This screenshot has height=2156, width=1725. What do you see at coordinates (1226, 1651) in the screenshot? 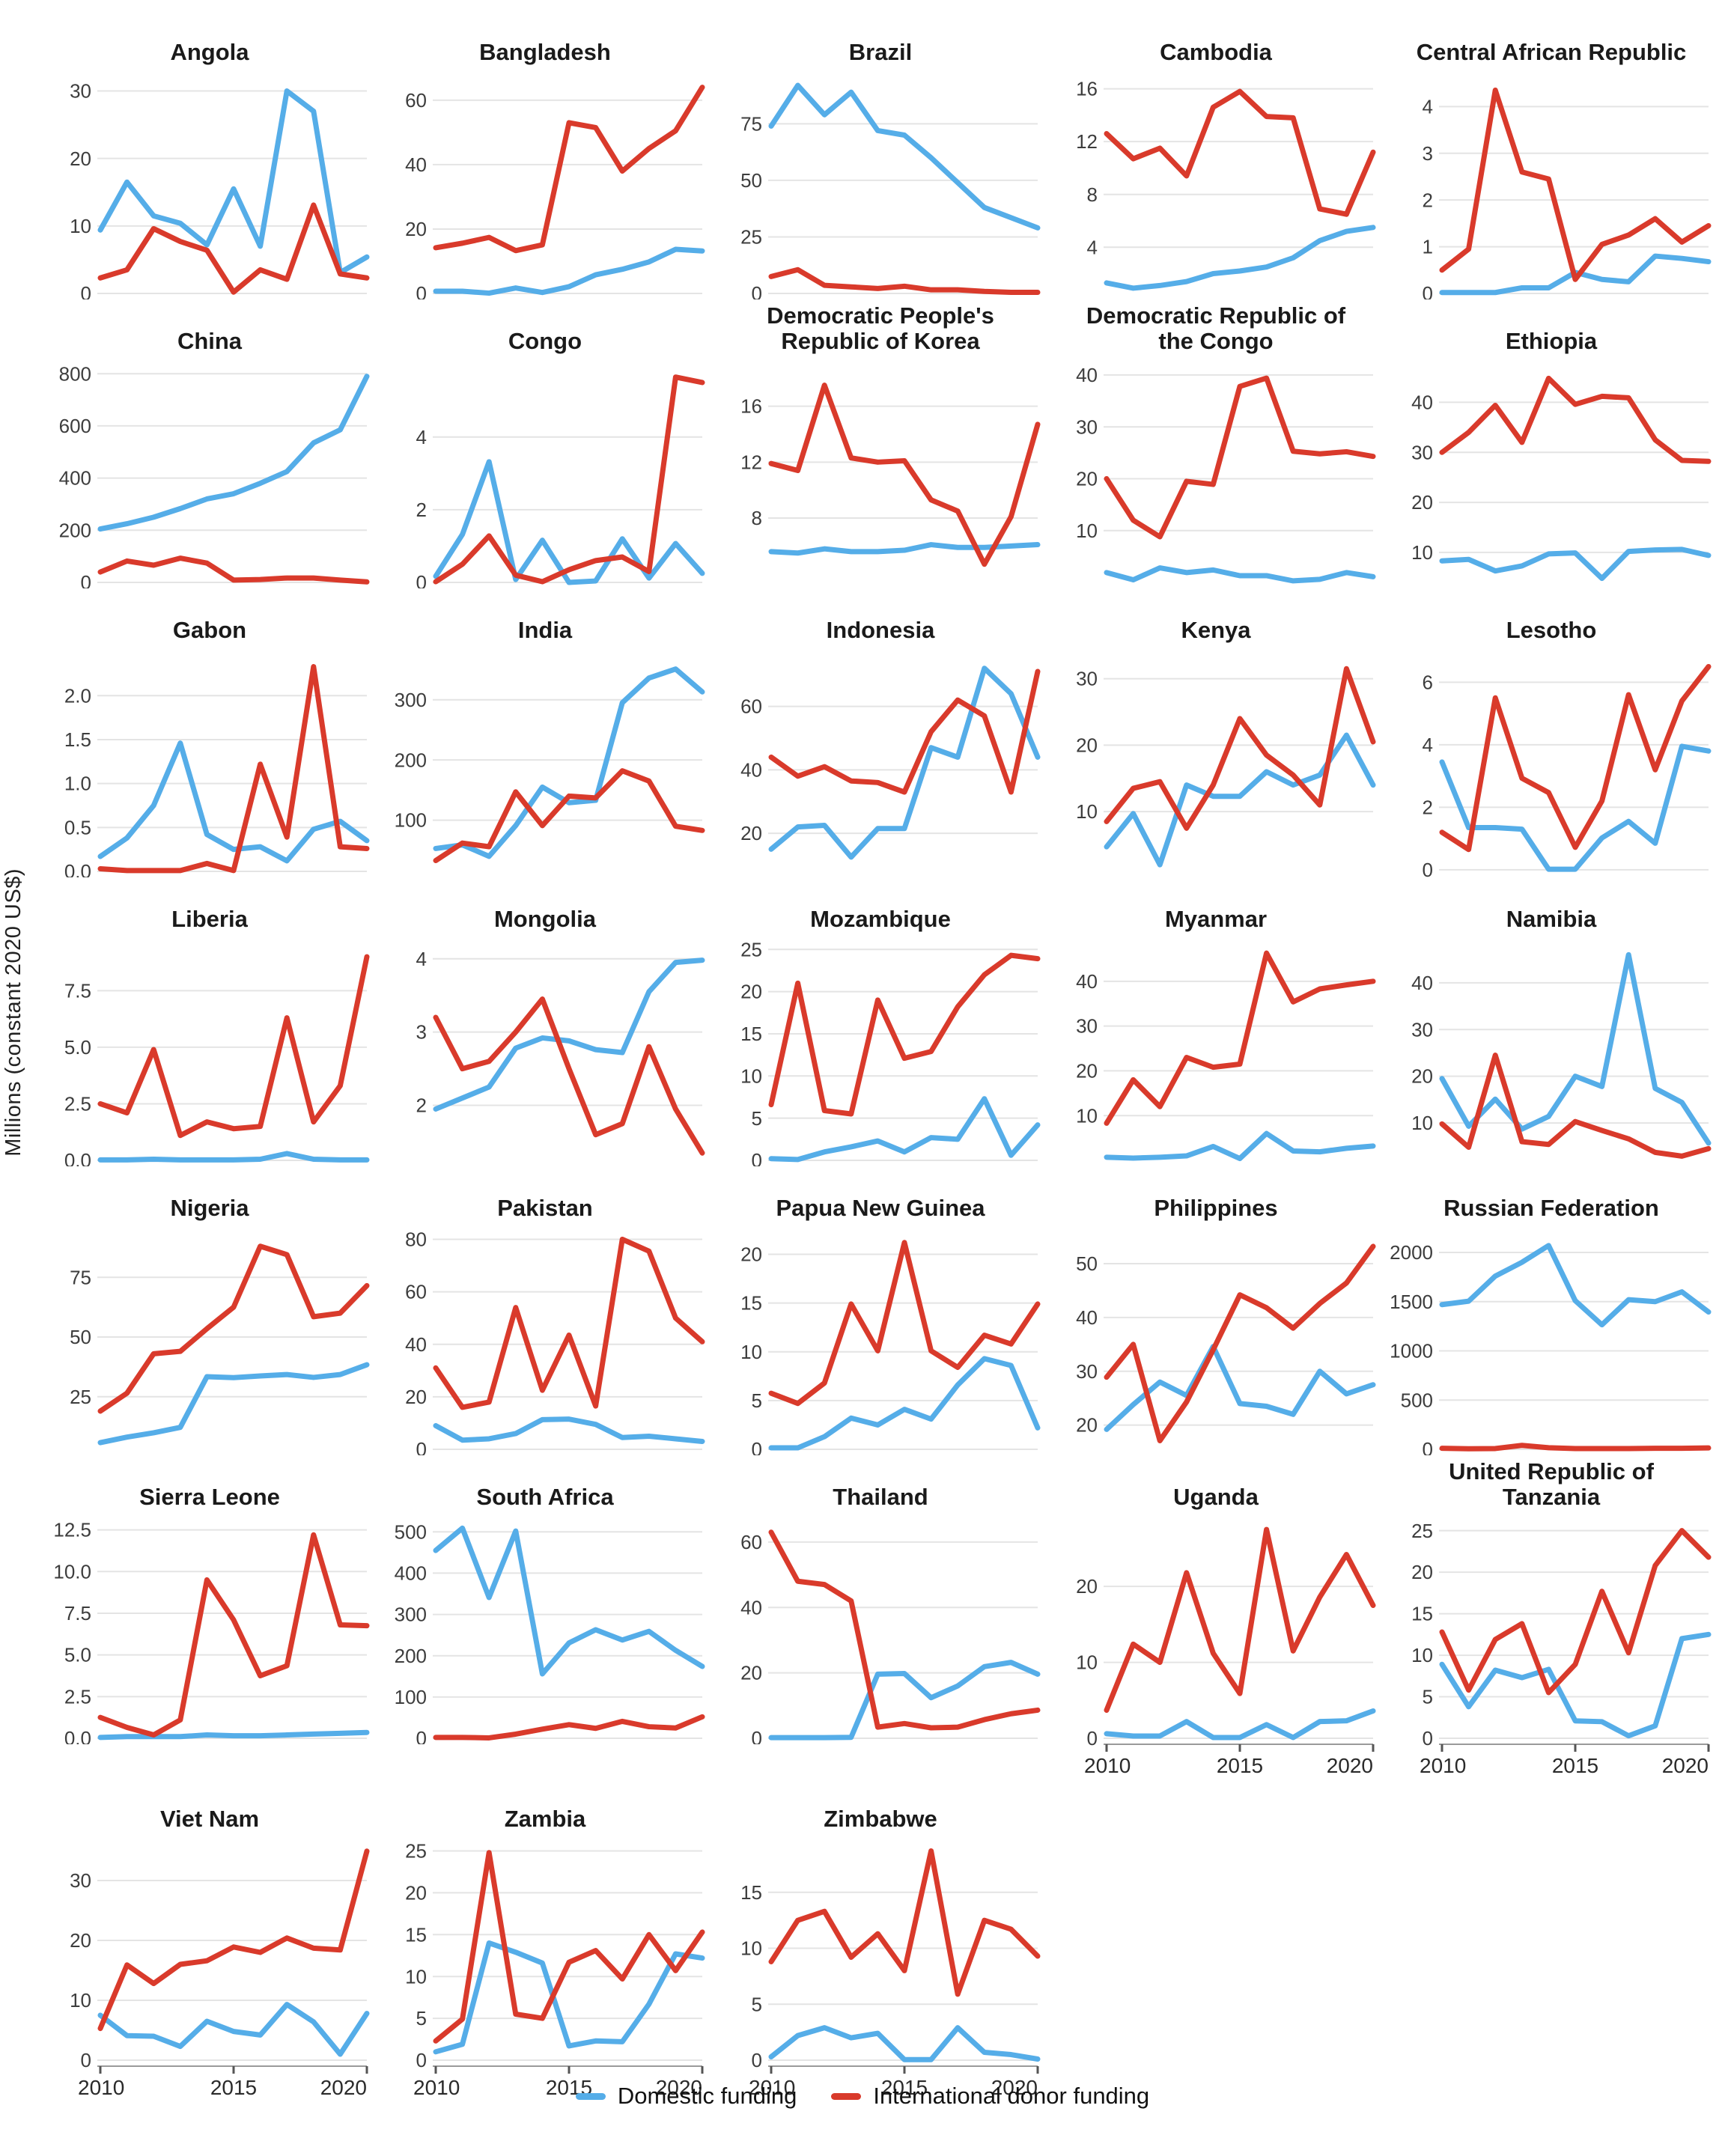
I see `plot-uganda: 0 10 20 2010 2015 2020` at bounding box center [1226, 1651].